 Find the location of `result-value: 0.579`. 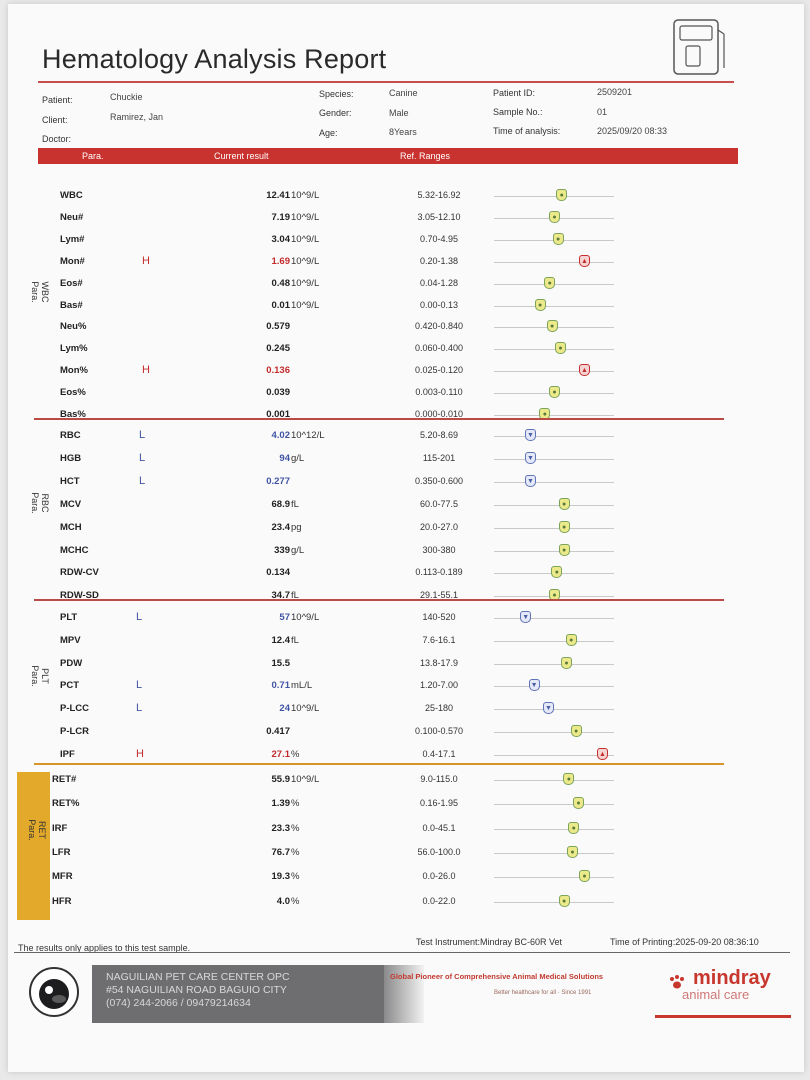

result-value: 0.579 is located at coordinates (278, 327).